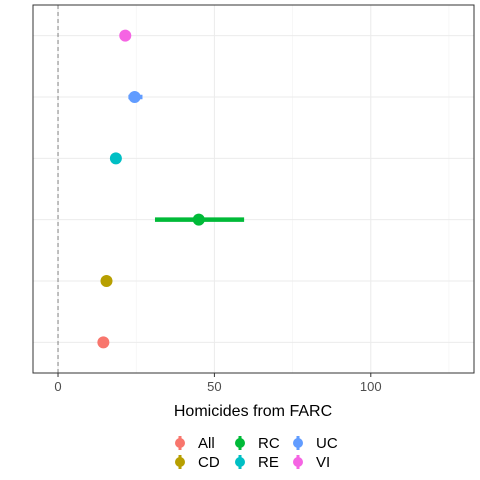 The width and height of the screenshot is (480, 480). Describe the element at coordinates (269, 443) in the screenshot. I see `legend-label-rc: RC` at that location.